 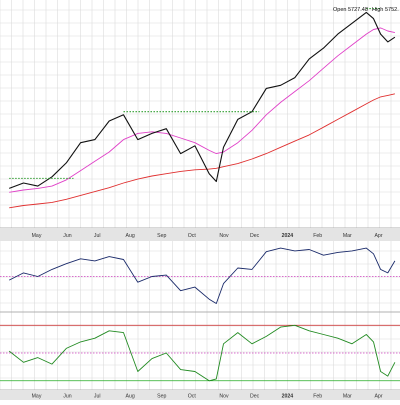 I want to click on oscillator-1-panel, so click(x=200, y=275).